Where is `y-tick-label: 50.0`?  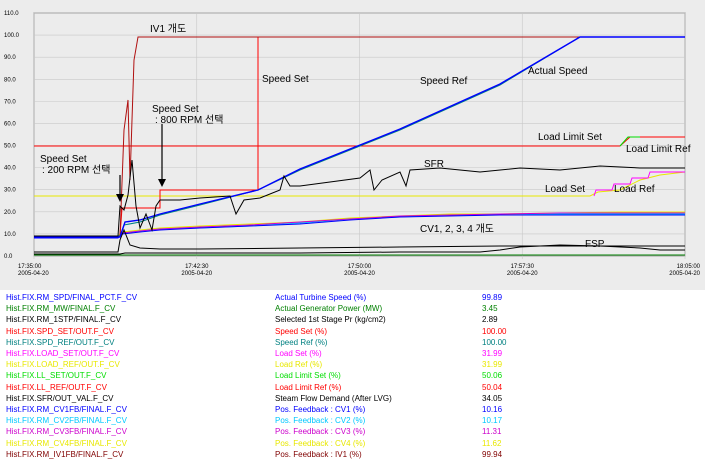 y-tick-label: 50.0 is located at coordinates (10, 147).